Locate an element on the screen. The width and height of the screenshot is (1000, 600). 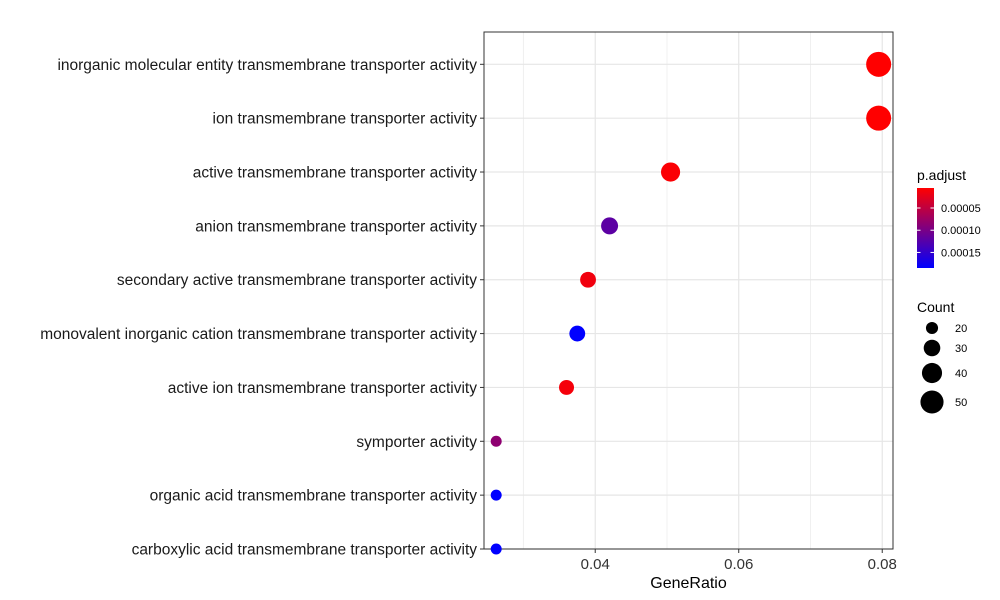
color-legend: p.adjust 0.00005 0.00010 0.00015 is located at coordinates (949, 217).